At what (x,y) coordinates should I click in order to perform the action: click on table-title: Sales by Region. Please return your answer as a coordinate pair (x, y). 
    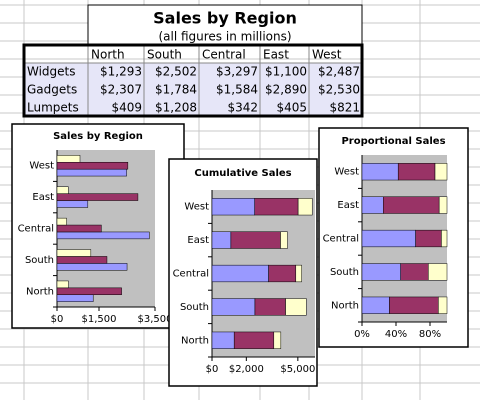
    Looking at the image, I should click on (225, 18).